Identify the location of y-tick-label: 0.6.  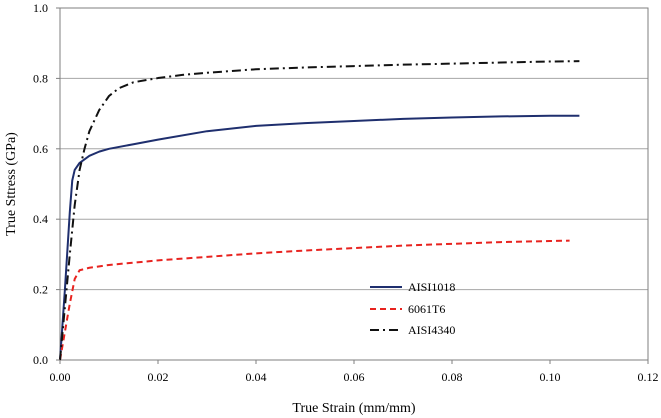
(40, 149).